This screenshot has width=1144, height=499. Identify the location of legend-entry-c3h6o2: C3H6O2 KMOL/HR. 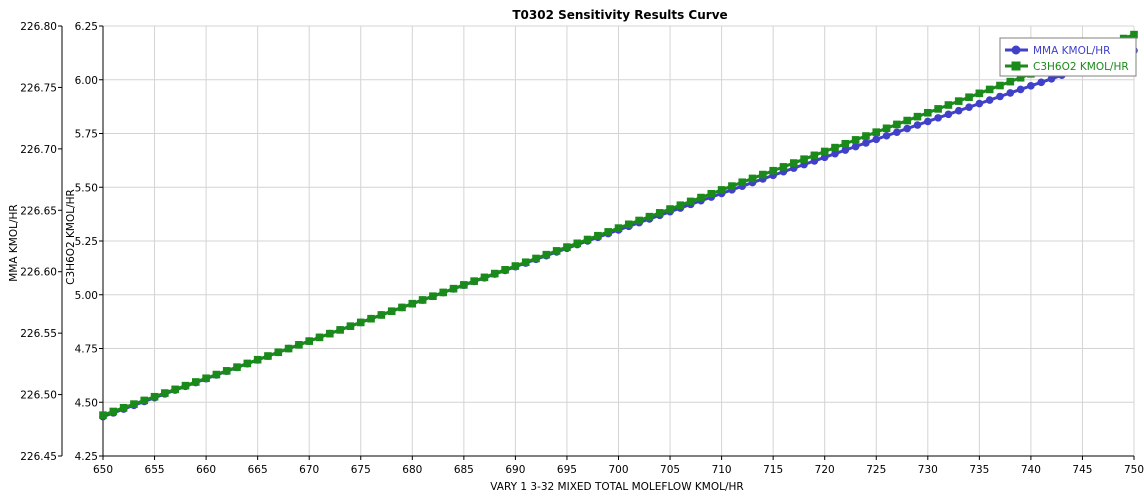
(1067, 67).